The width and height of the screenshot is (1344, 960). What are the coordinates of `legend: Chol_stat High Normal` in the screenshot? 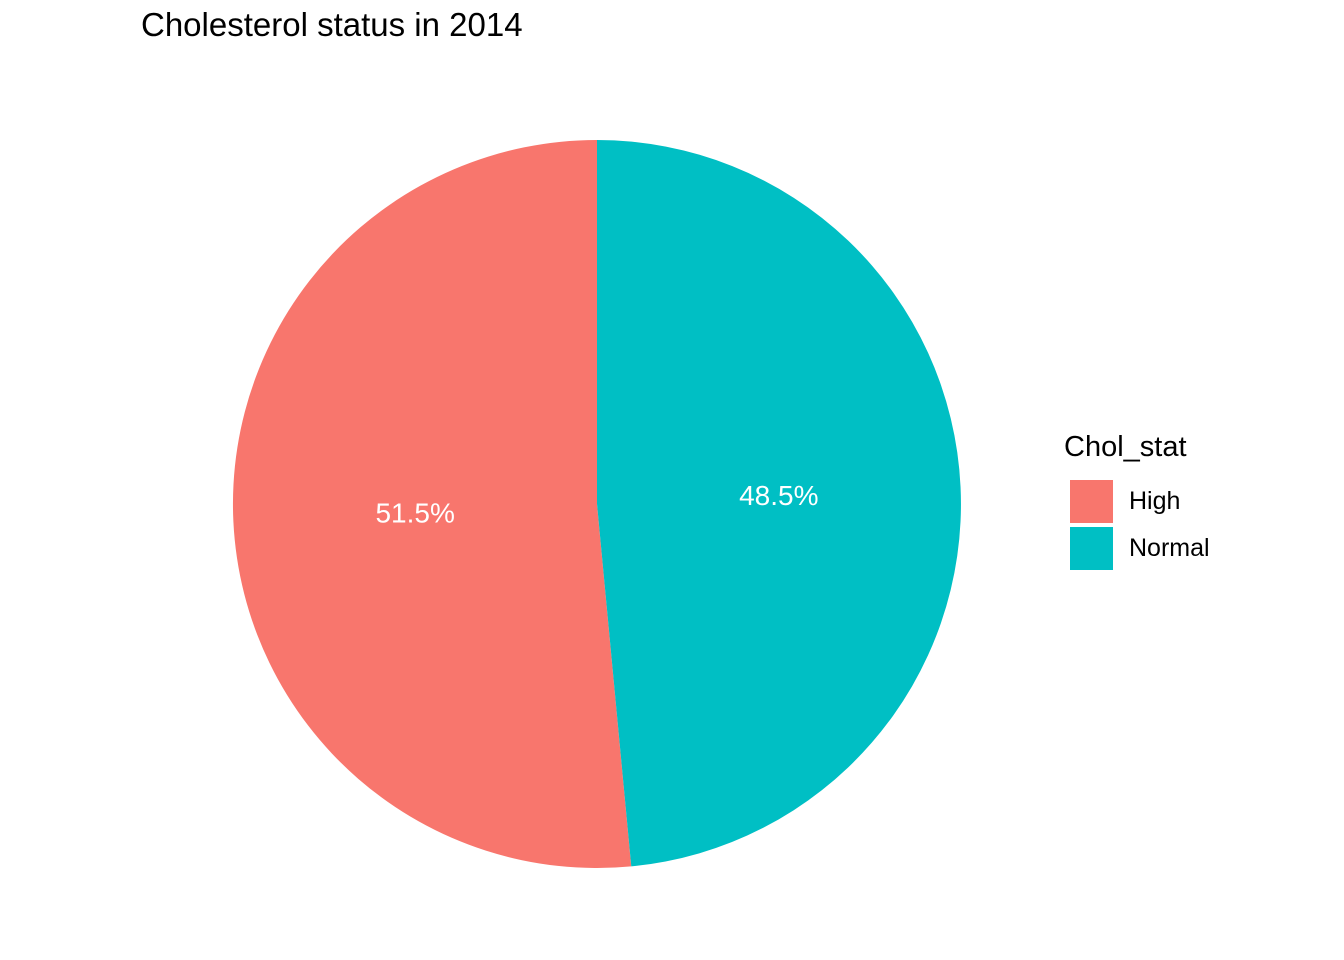 It's located at (1137, 503).